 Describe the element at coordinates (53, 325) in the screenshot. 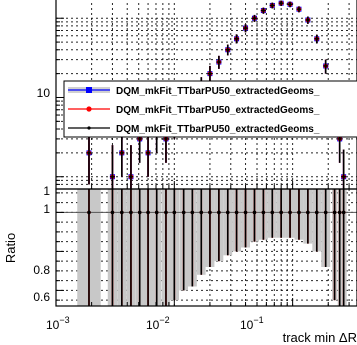

I see `xtick-label-0.001-base: 10` at that location.